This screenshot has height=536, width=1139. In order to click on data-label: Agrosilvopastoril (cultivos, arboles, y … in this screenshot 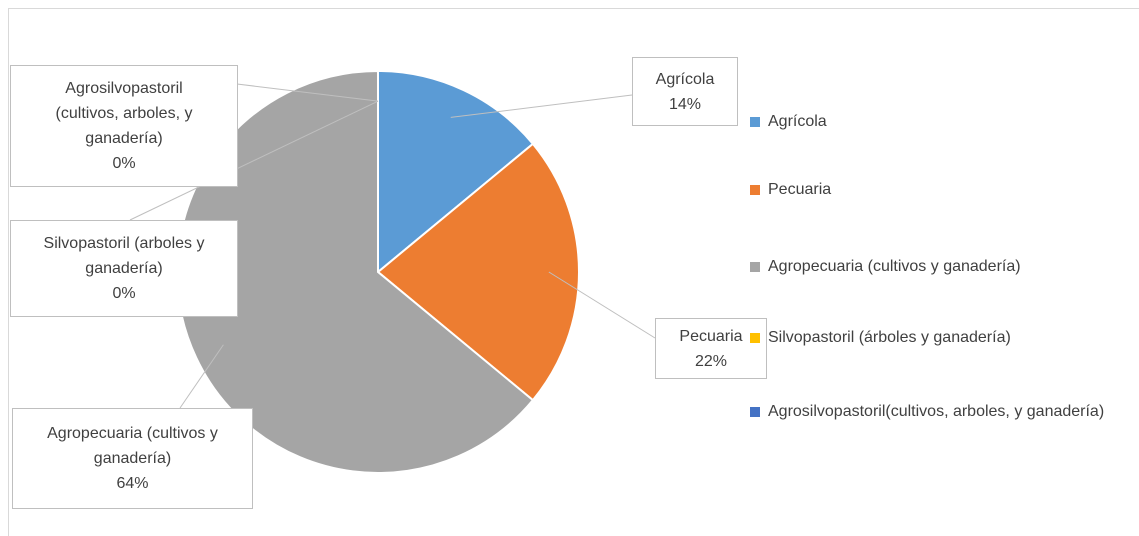, I will do `click(124, 126)`.